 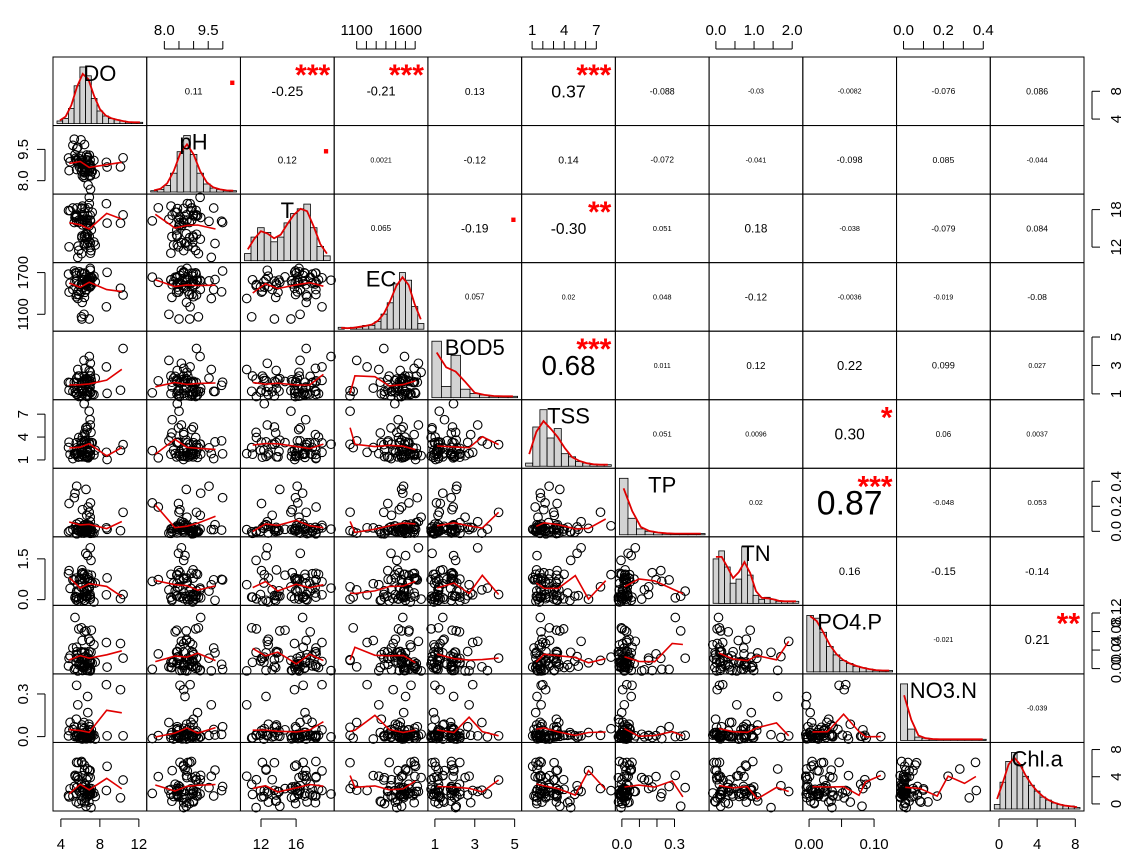 I want to click on histogram-TP, so click(x=662, y=506).